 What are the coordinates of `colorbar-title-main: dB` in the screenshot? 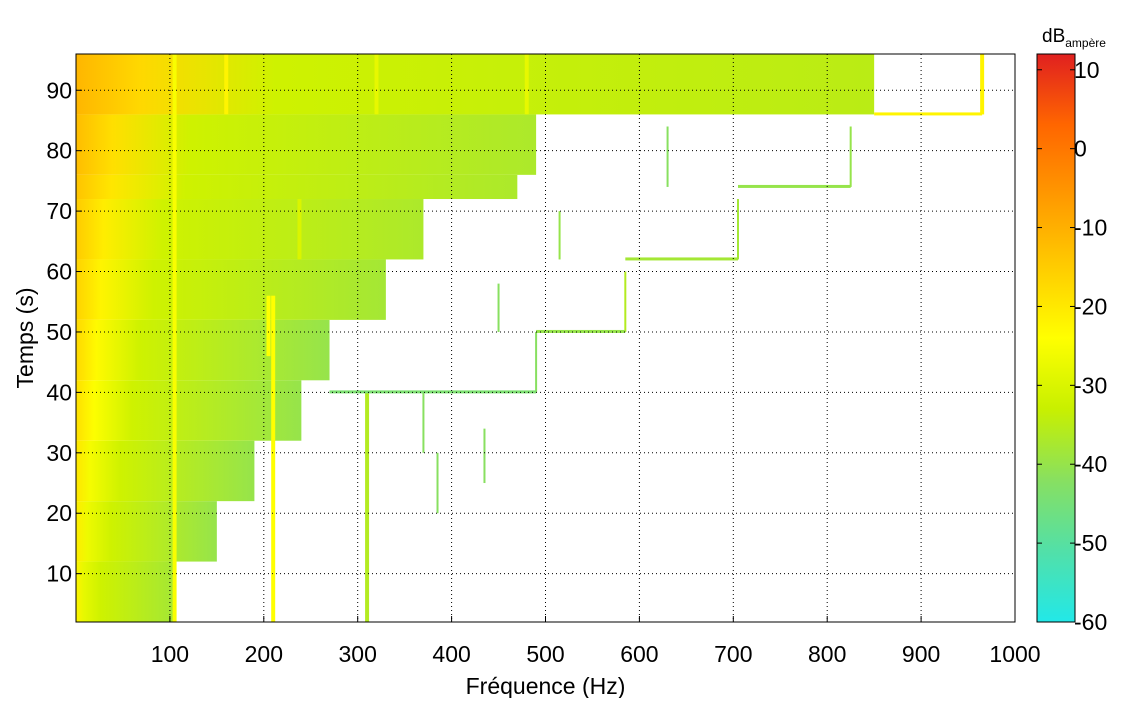 It's located at (1053, 36).